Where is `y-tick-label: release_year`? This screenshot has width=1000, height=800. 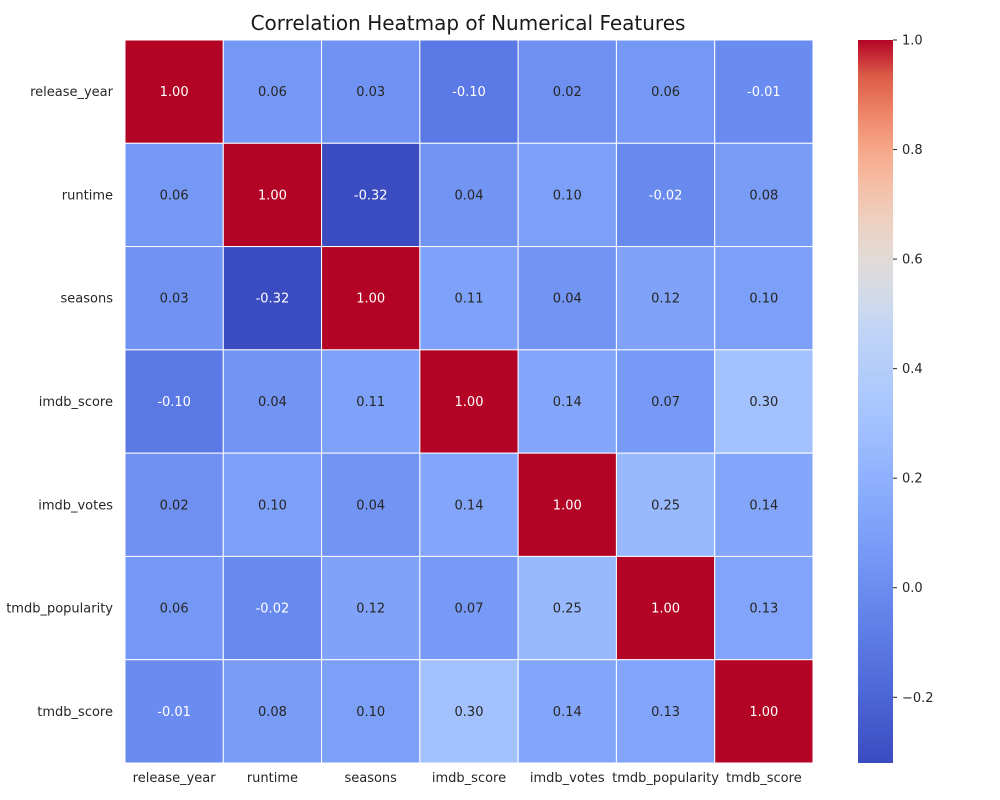 y-tick-label: release_year is located at coordinates (72, 92).